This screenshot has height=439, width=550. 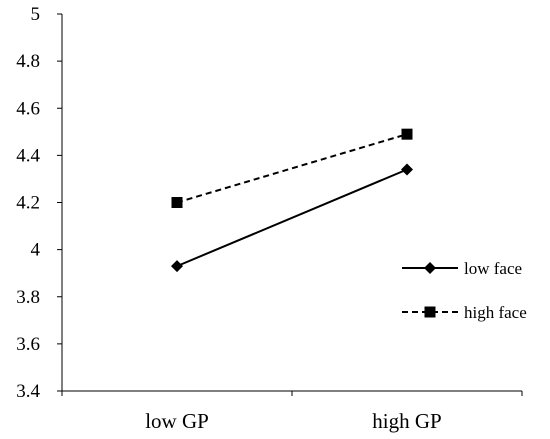 I want to click on legend-marker-diamond, so click(x=430, y=268).